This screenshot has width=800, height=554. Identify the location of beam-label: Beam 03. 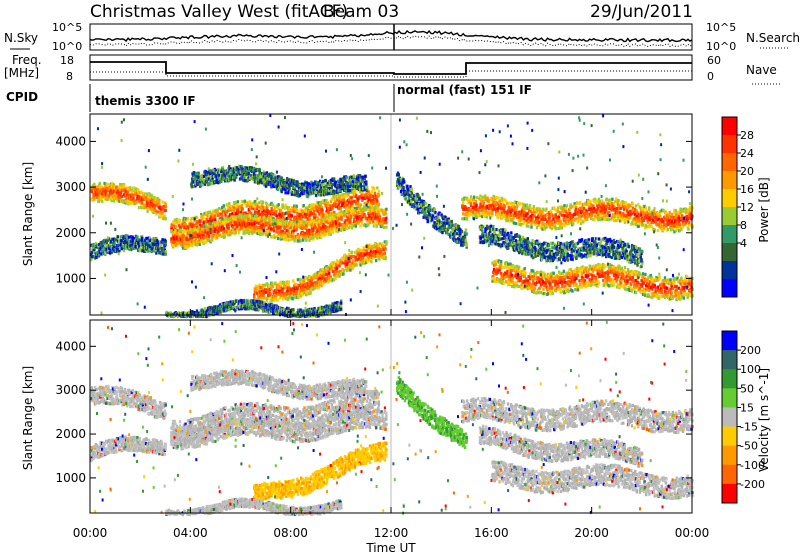
(361, 12).